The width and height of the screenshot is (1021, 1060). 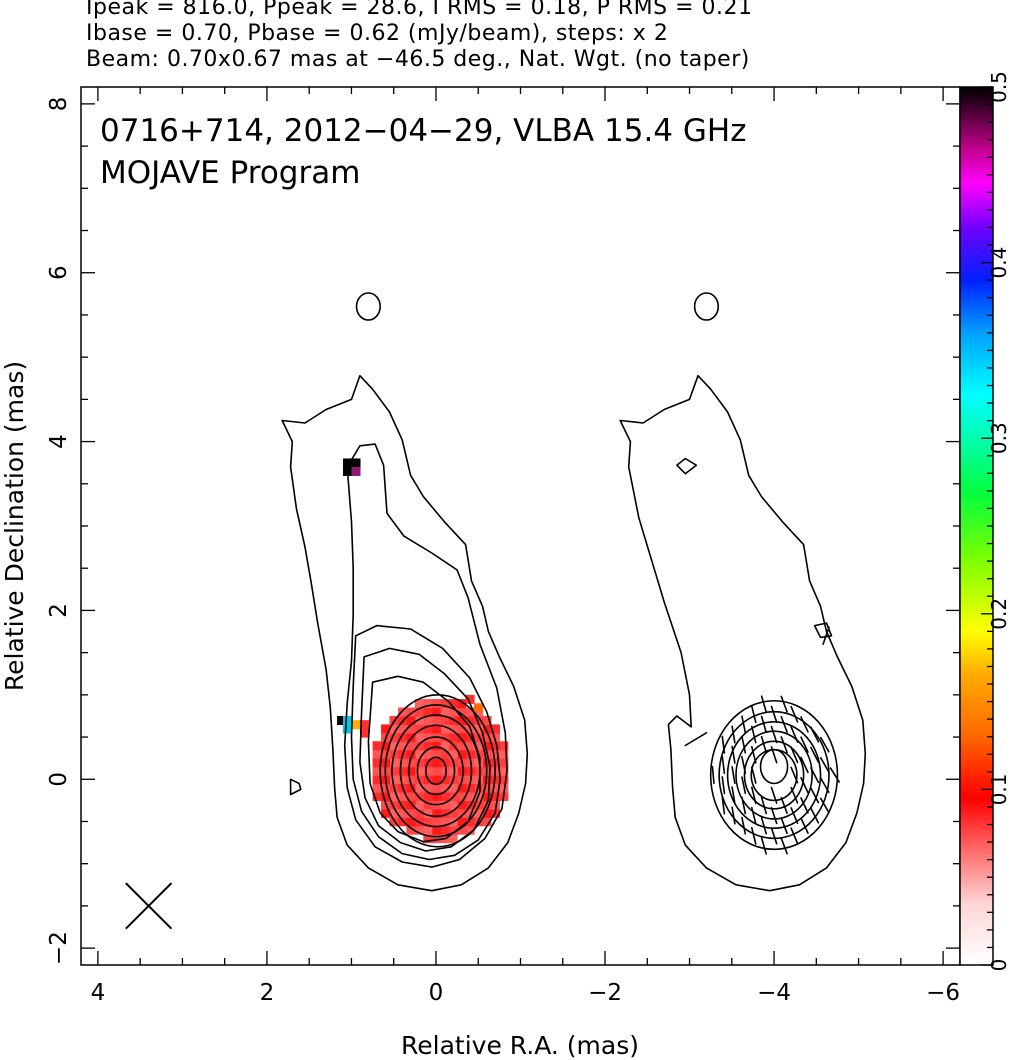 I want to click on x-tick-label: −4, so click(x=774, y=993).